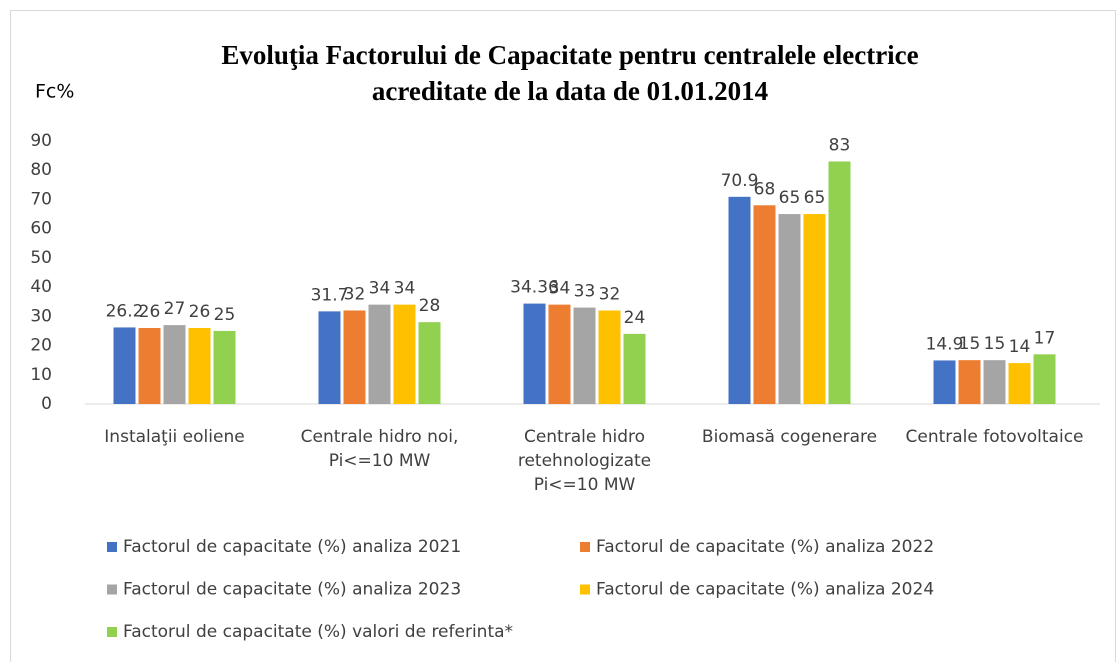  Describe the element at coordinates (740, 181) in the screenshot. I see `data-label: 70.9` at that location.